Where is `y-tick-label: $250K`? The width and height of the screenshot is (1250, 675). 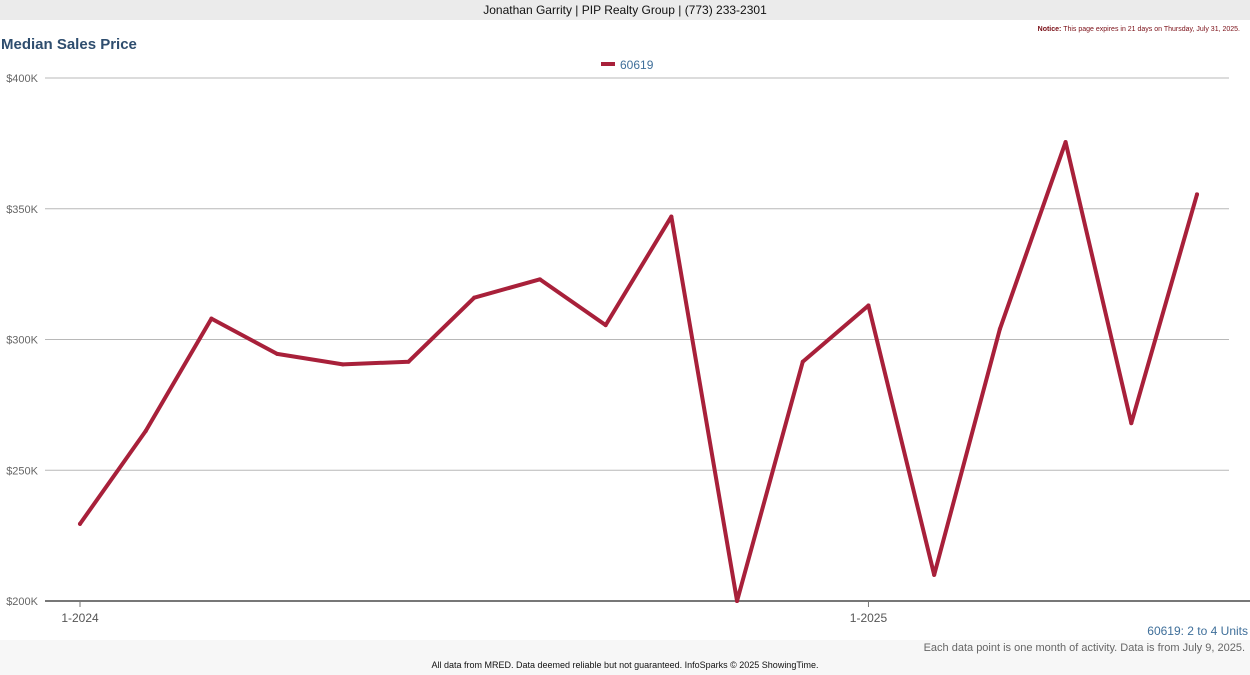 y-tick-label: $250K is located at coordinates (22, 471).